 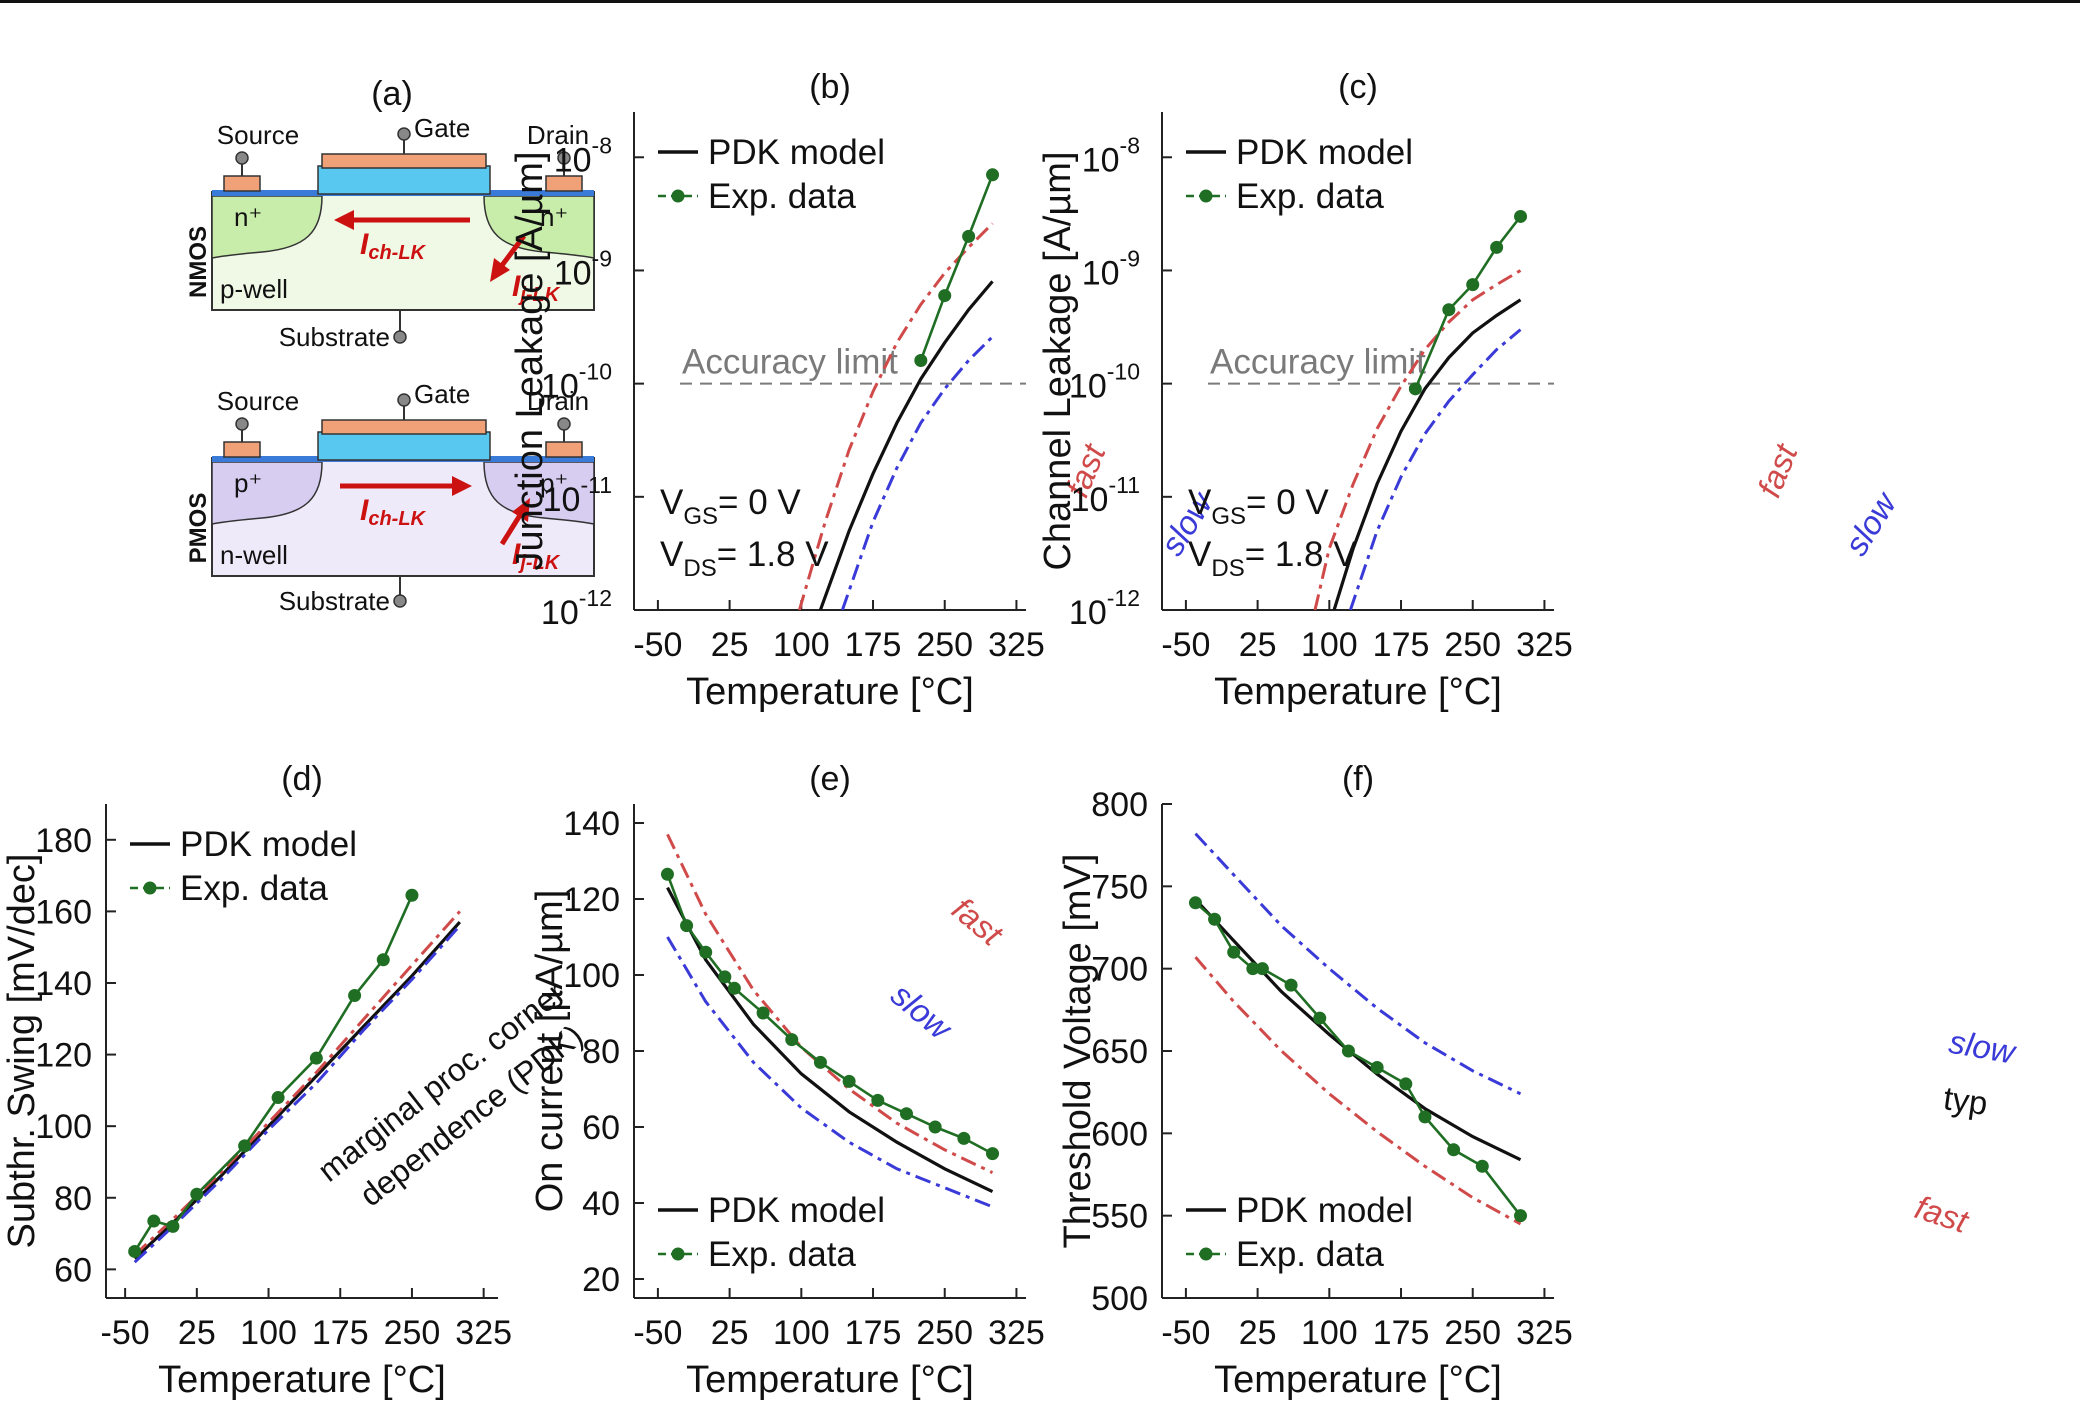 I want to click on pmos-substrate-label: Substrate, so click(x=334, y=601).